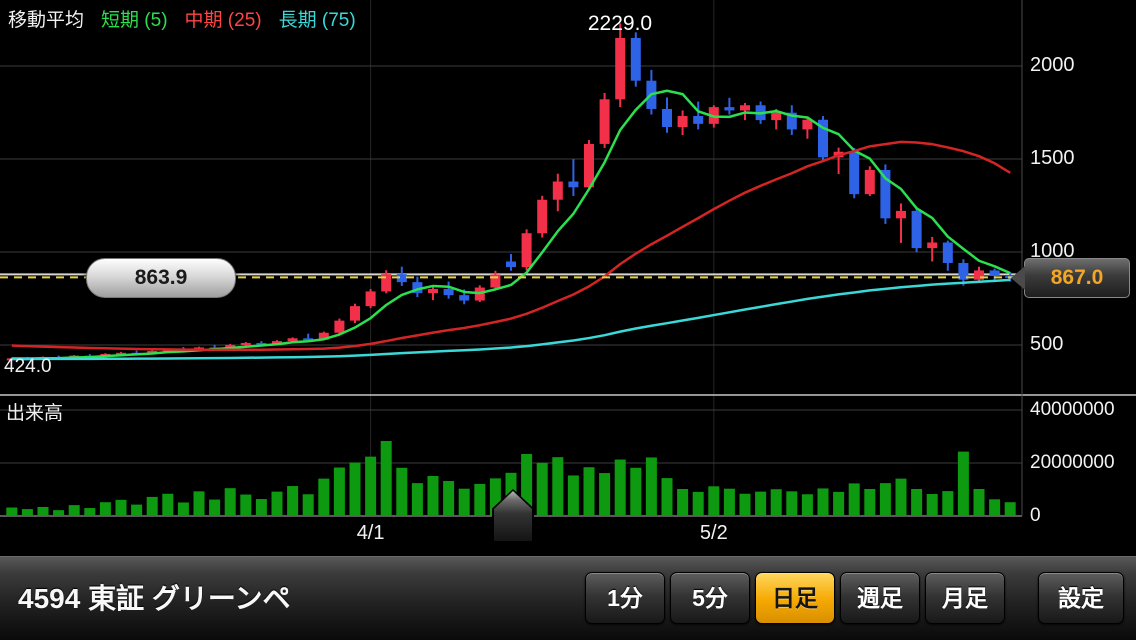 The height and width of the screenshot is (640, 1136). I want to click on volume-axis-label: 20000000, so click(1072, 462).